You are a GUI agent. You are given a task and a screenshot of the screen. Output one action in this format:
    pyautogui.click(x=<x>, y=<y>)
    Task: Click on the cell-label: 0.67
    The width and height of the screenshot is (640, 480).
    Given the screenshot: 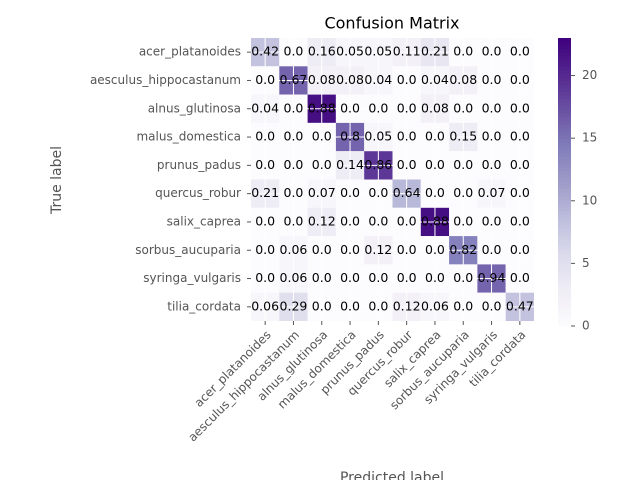 What is the action you would take?
    pyautogui.click(x=294, y=79)
    